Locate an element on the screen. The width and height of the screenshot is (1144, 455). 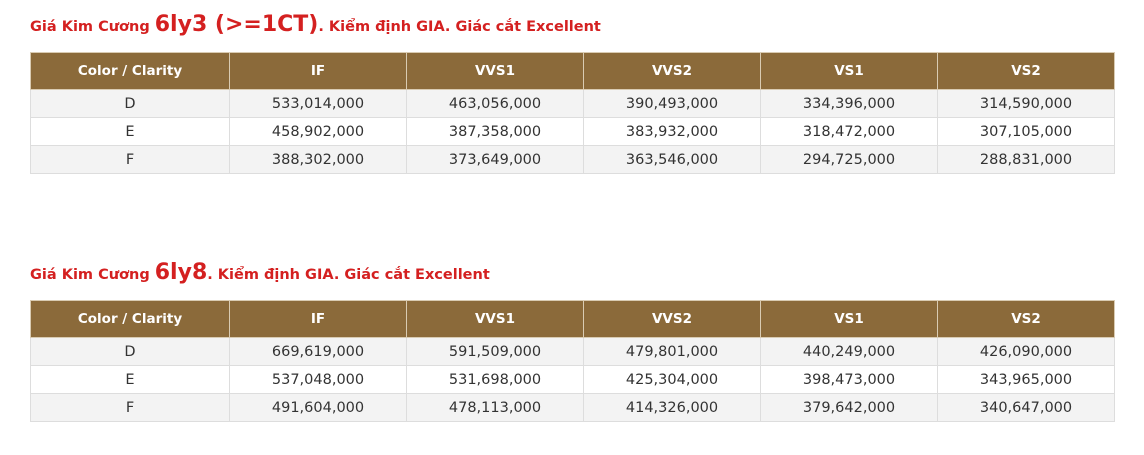
cell-price: 383,932,000 is located at coordinates (672, 131).